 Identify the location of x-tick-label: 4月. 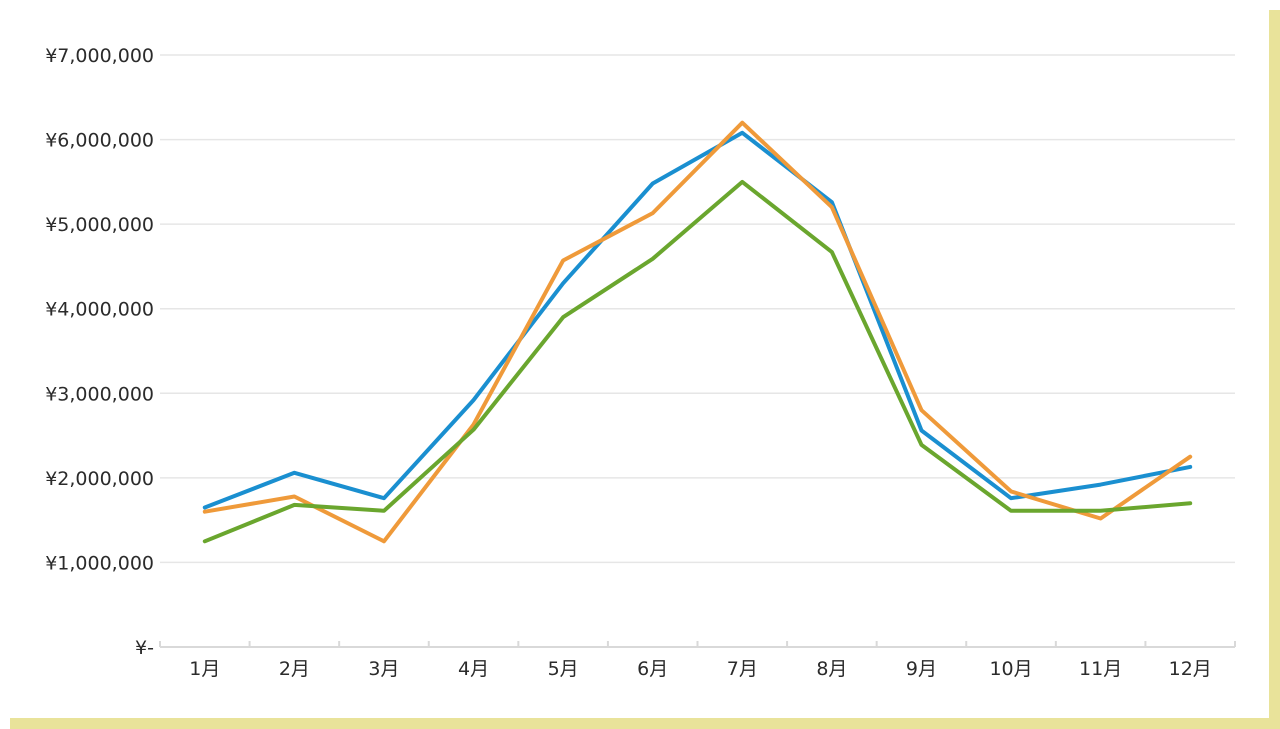
(473, 669).